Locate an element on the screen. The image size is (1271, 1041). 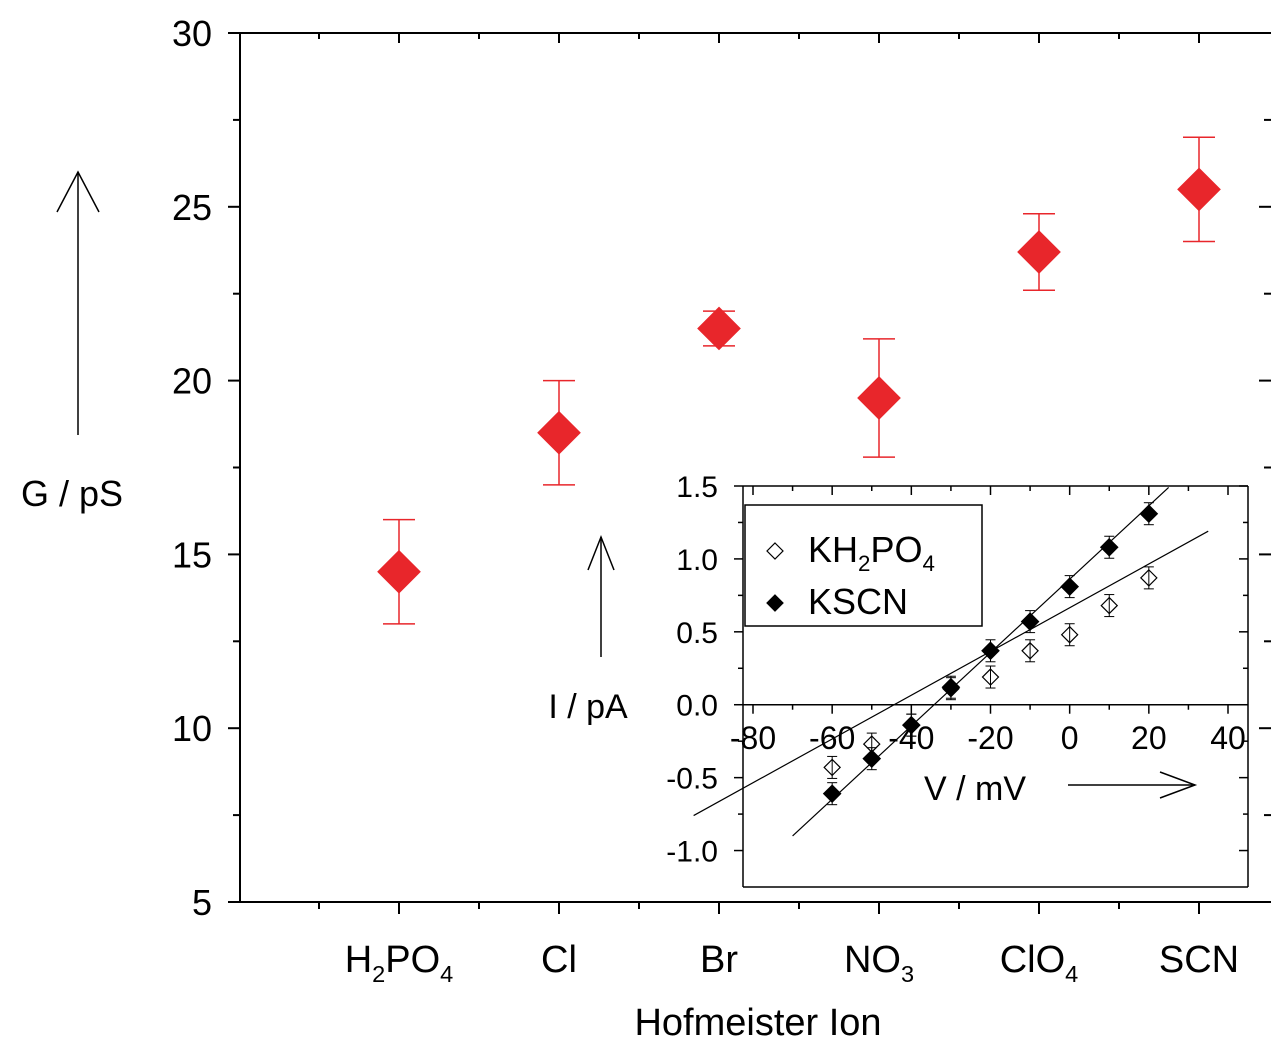
y-tick-label: 5 is located at coordinates (202, 902).